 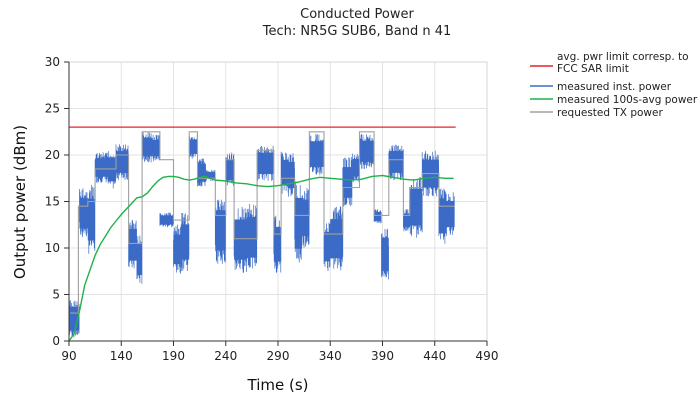 What do you see at coordinates (225, 356) in the screenshot?
I see `x-tick-label-240: 240` at bounding box center [225, 356].